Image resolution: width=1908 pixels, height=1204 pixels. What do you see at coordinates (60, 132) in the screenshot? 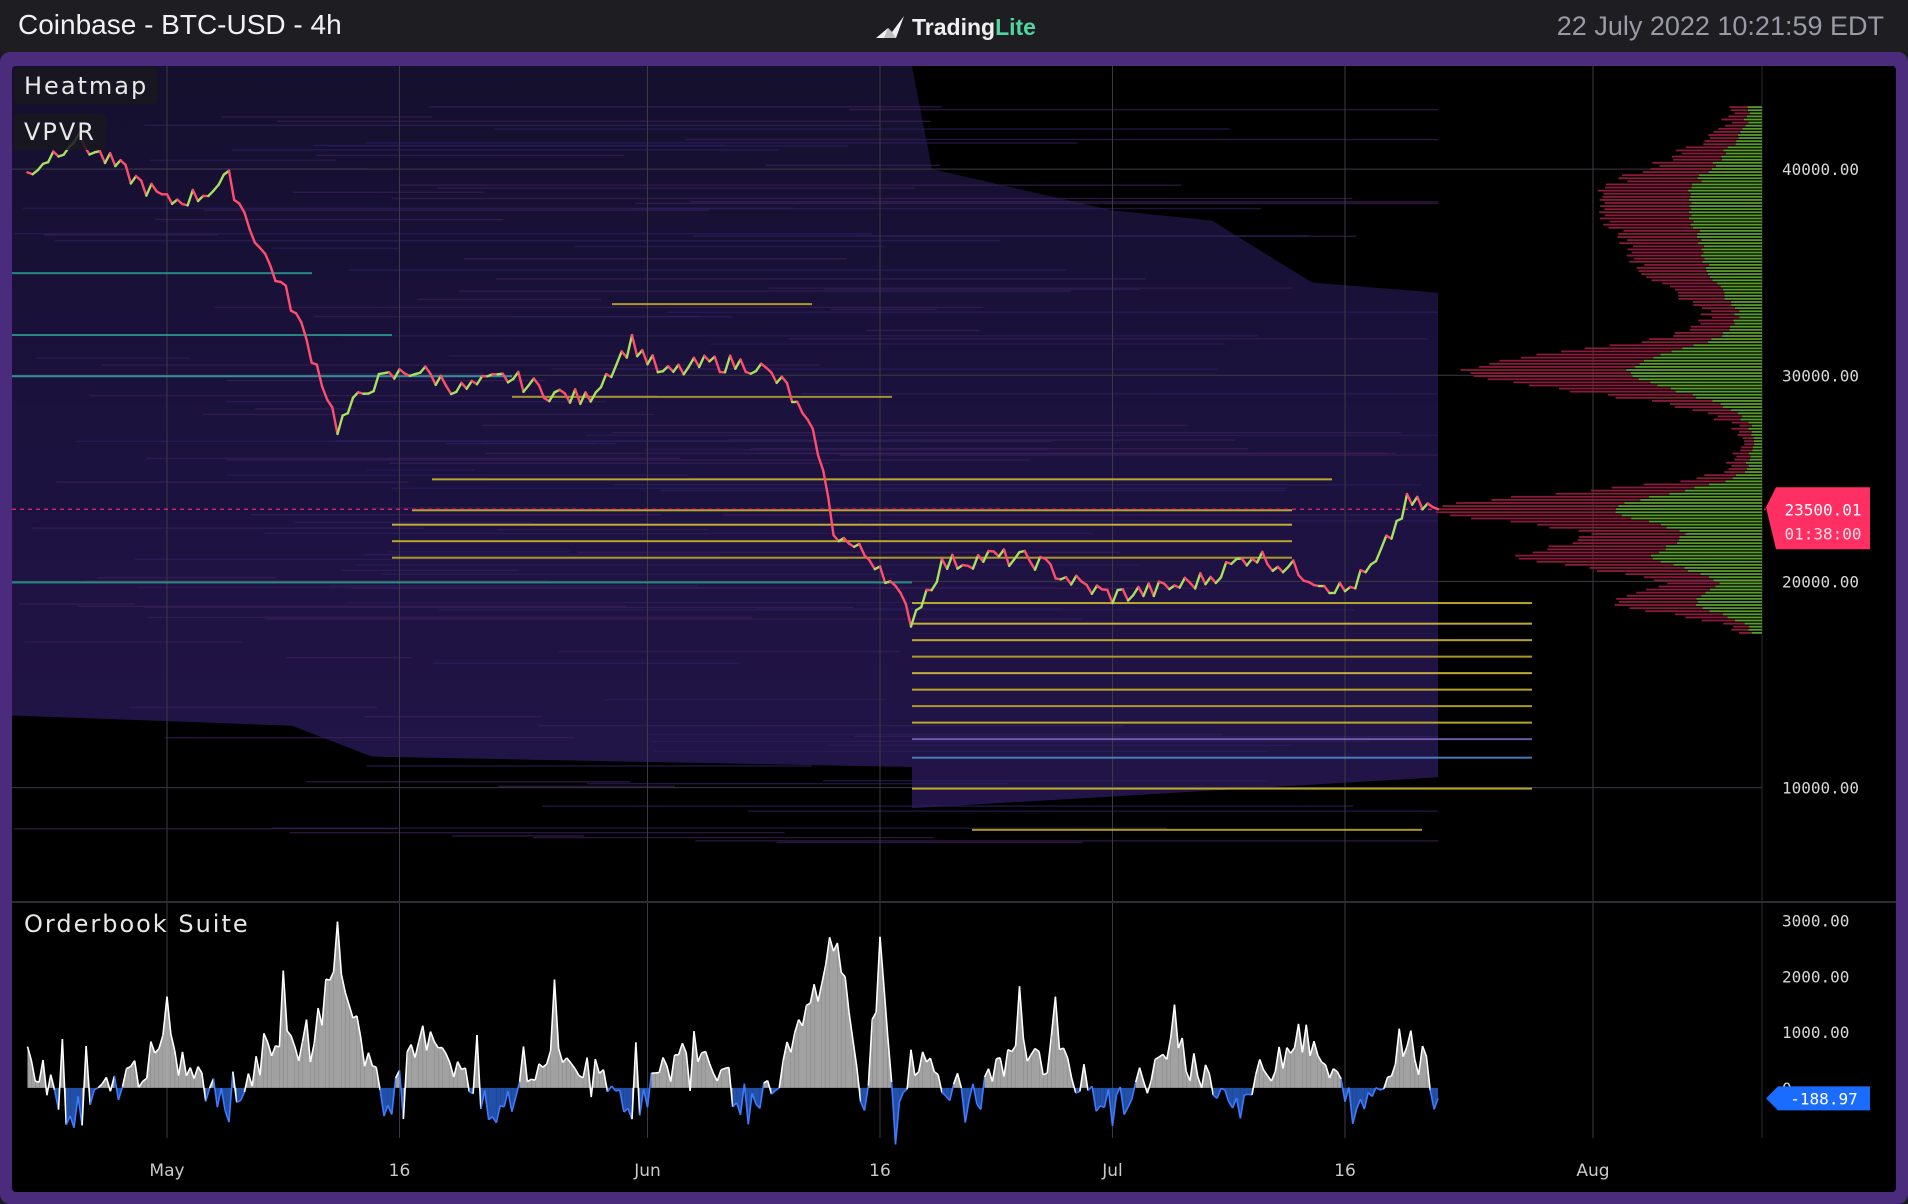
I see `vpvr-label: VPVR` at bounding box center [60, 132].